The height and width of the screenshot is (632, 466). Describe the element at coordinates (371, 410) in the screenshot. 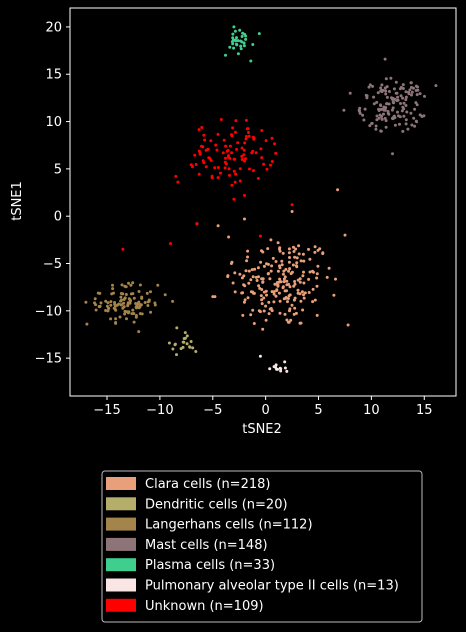

I see `x-tick-label: 10` at that location.